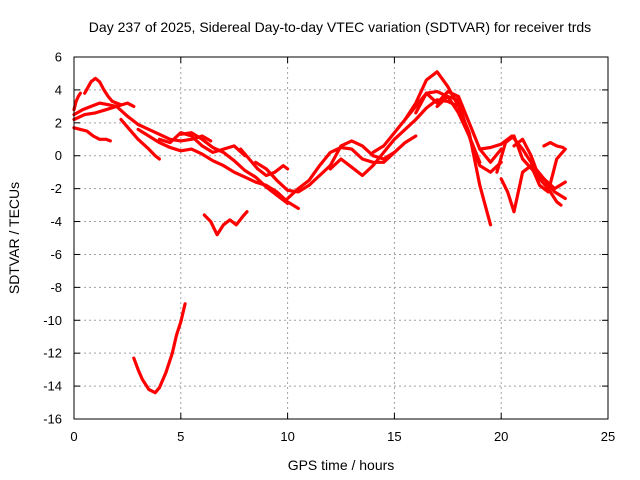 This screenshot has width=640, height=480. Describe the element at coordinates (58, 155) in the screenshot. I see `y-tick-label: 0` at that location.